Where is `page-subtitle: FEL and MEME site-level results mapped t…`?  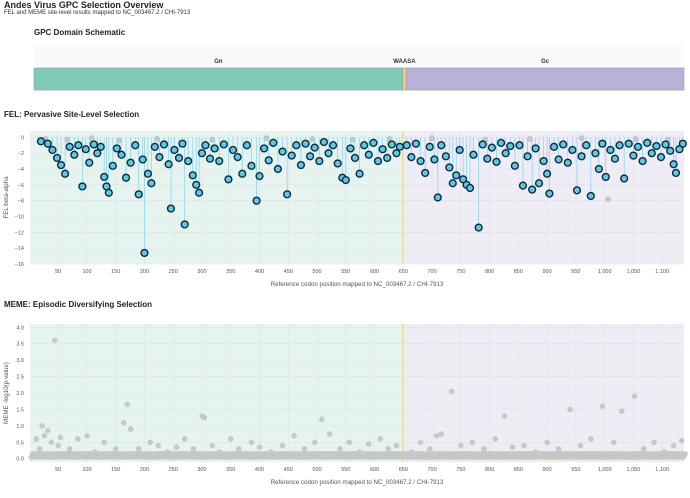 page-subtitle: FEL and MEME site-level results mapped t… is located at coordinates (97, 13).